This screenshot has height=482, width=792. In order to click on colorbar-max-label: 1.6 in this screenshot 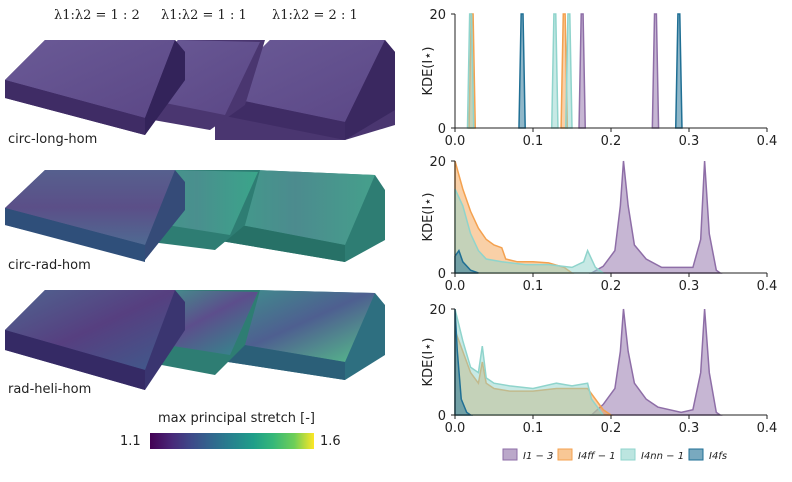, I will do `click(330, 441)`.